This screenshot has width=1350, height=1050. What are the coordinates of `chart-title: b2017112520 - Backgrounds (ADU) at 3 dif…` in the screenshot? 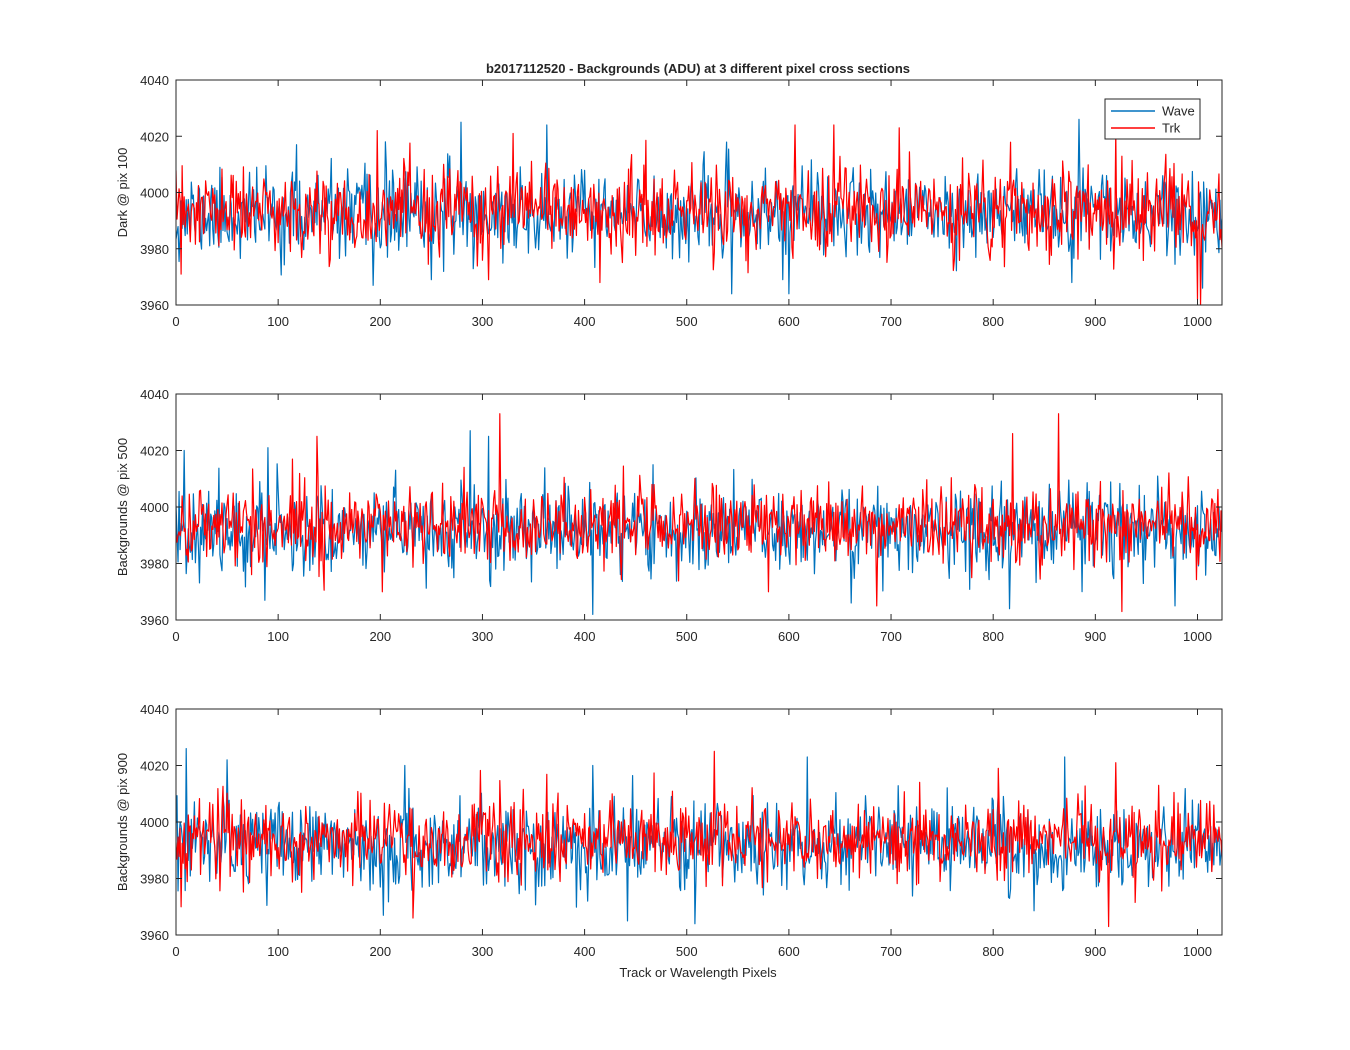 It's located at (698, 68).